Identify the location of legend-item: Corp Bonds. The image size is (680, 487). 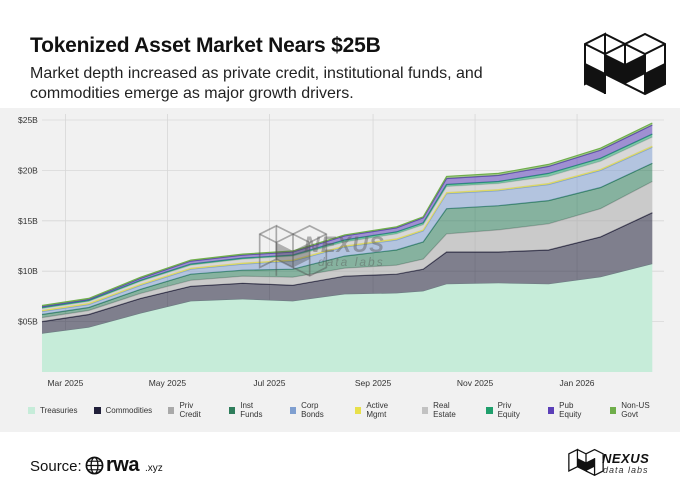
(314, 410).